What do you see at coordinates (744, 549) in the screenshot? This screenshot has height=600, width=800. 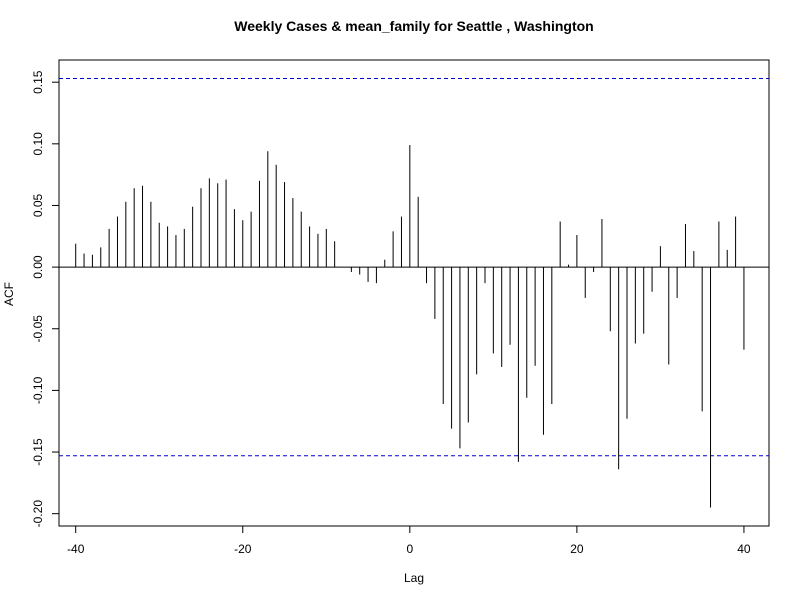 I see `x-tick-label: 40` at bounding box center [744, 549].